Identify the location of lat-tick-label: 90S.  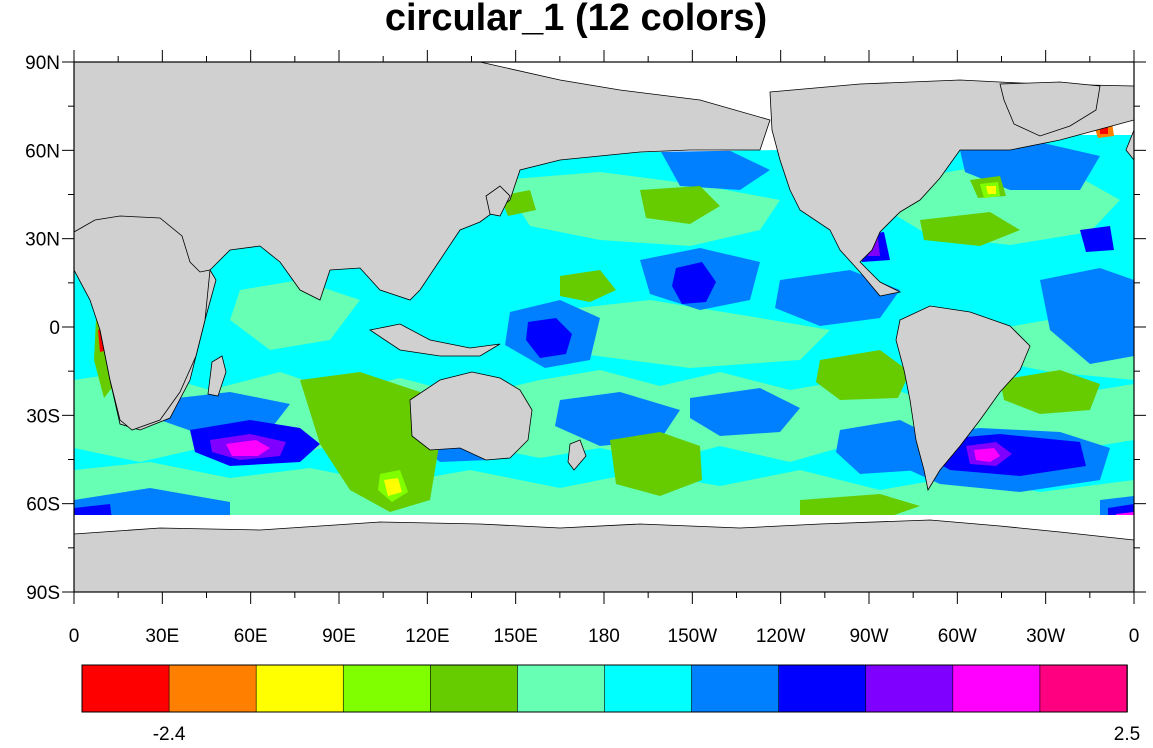
(43, 593).